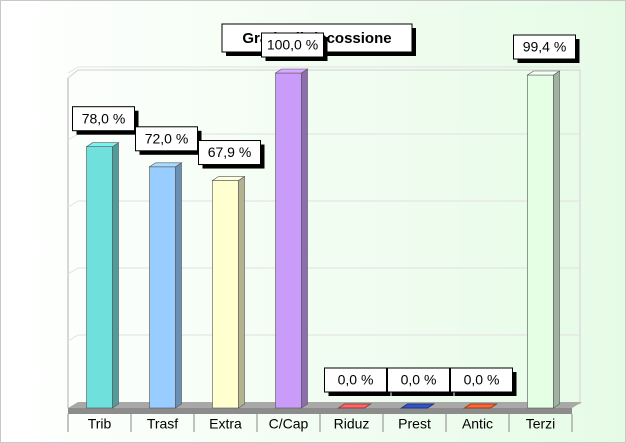 The image size is (626, 443). Describe the element at coordinates (100, 424) in the screenshot. I see `x-tick-label: Trib` at that location.